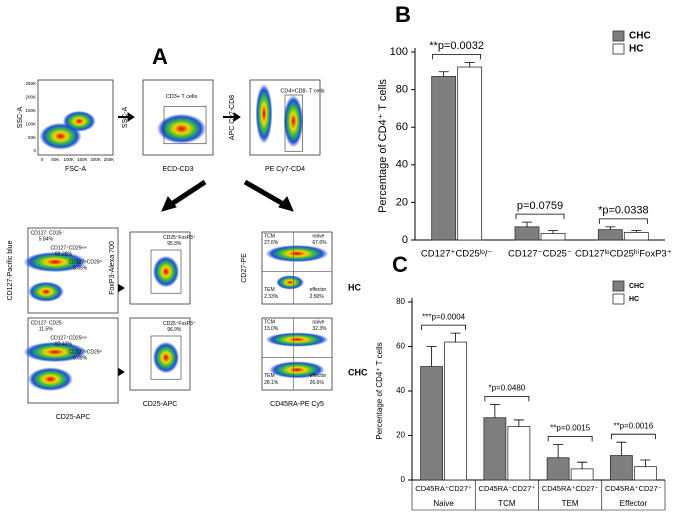 The image size is (685, 513). What do you see at coordinates (443, 488) in the screenshot?
I see `x-tick-label: CD45RA⁺CD27⁺` at bounding box center [443, 488].